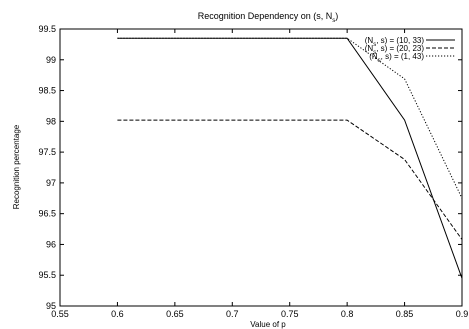 Image resolution: width=469 pixels, height=329 pixels. What do you see at coordinates (395, 42) in the screenshot?
I see `legend-label: (Ns, s) = (10, 33)` at bounding box center [395, 42].